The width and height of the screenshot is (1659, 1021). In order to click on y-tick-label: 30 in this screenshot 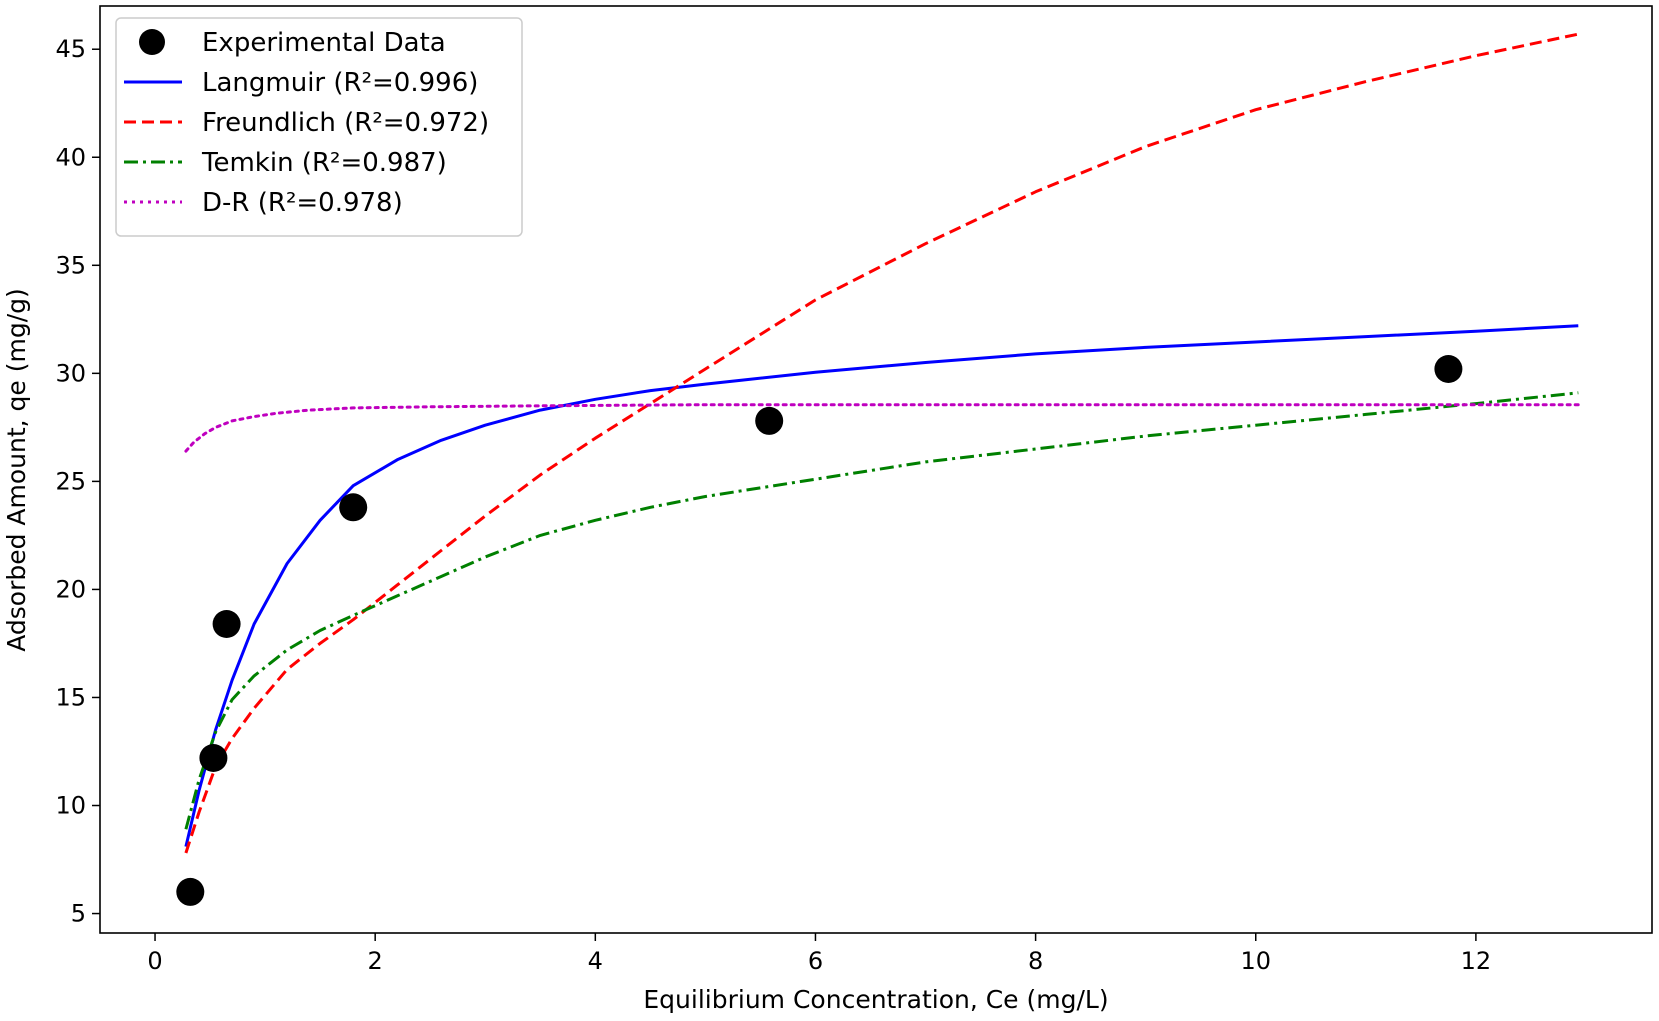, I will do `click(70, 373)`.